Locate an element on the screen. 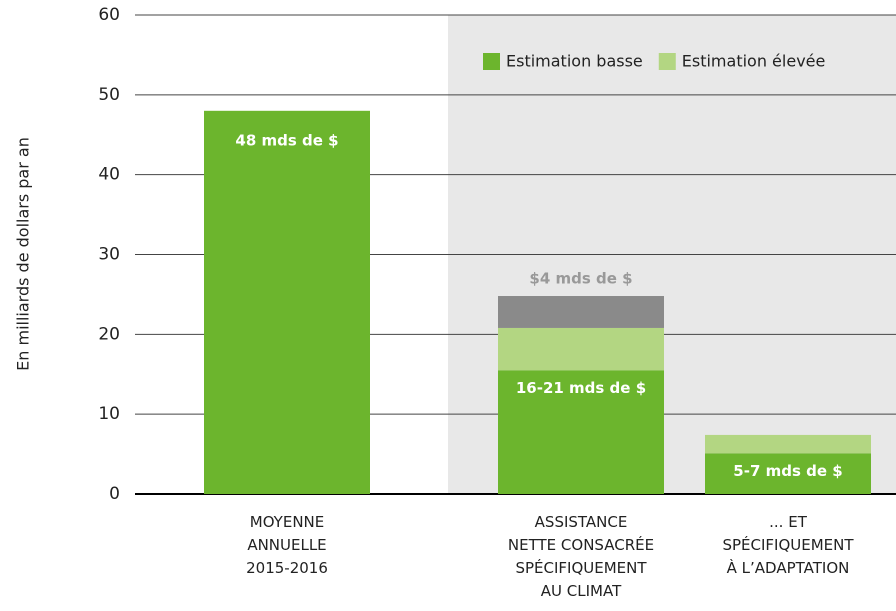  segment-label: $4 mds de $ is located at coordinates (580, 279).